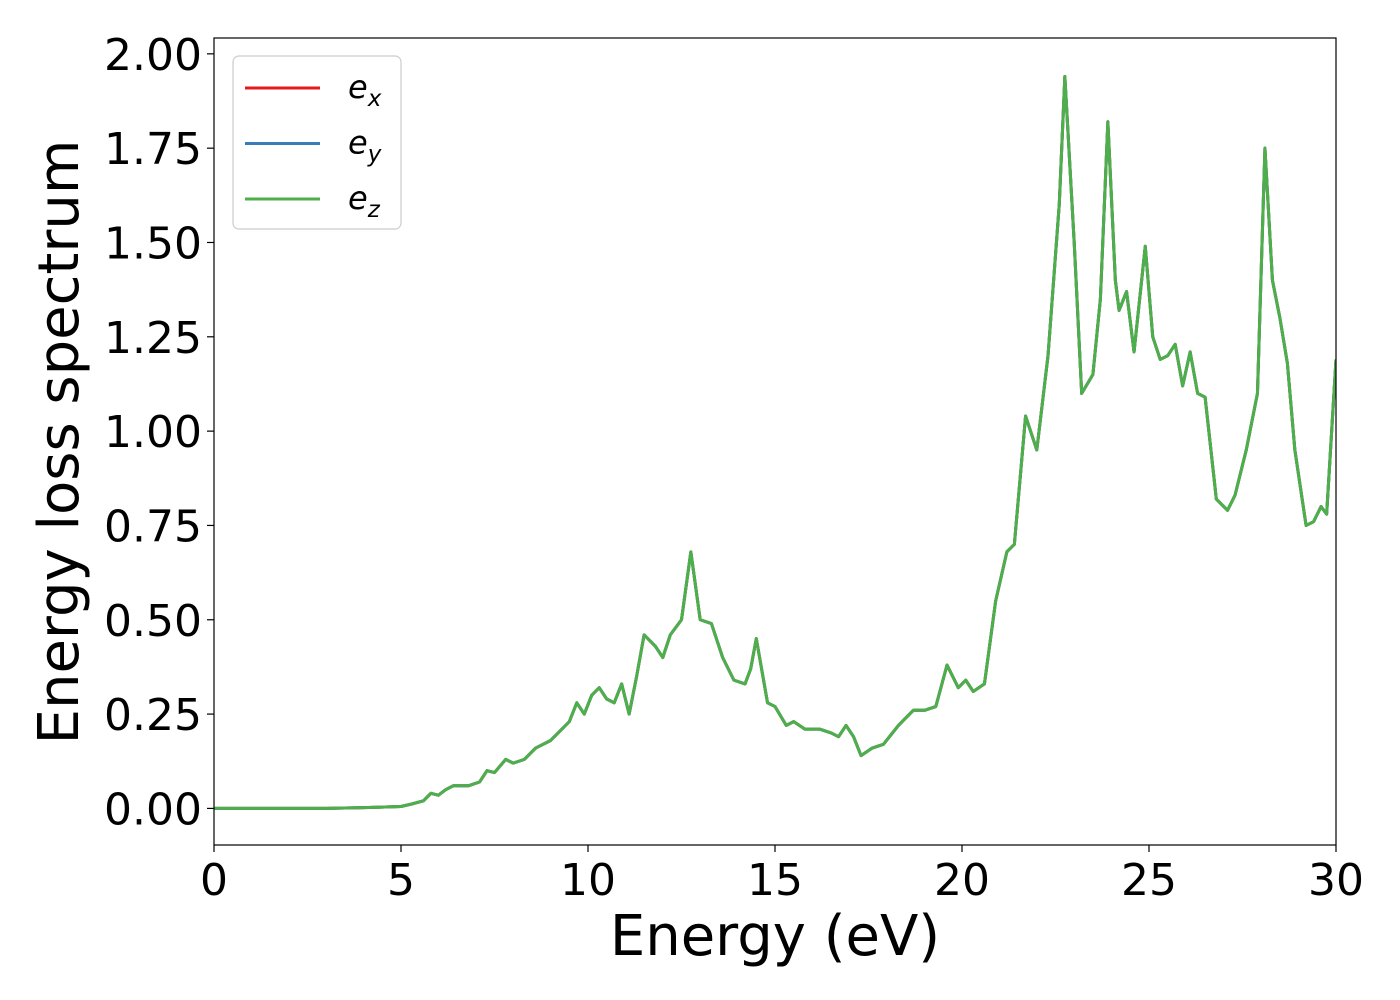 Image resolution: width=1400 pixels, height=1000 pixels. I want to click on x-axis-label: Energy (eV), so click(775, 936).